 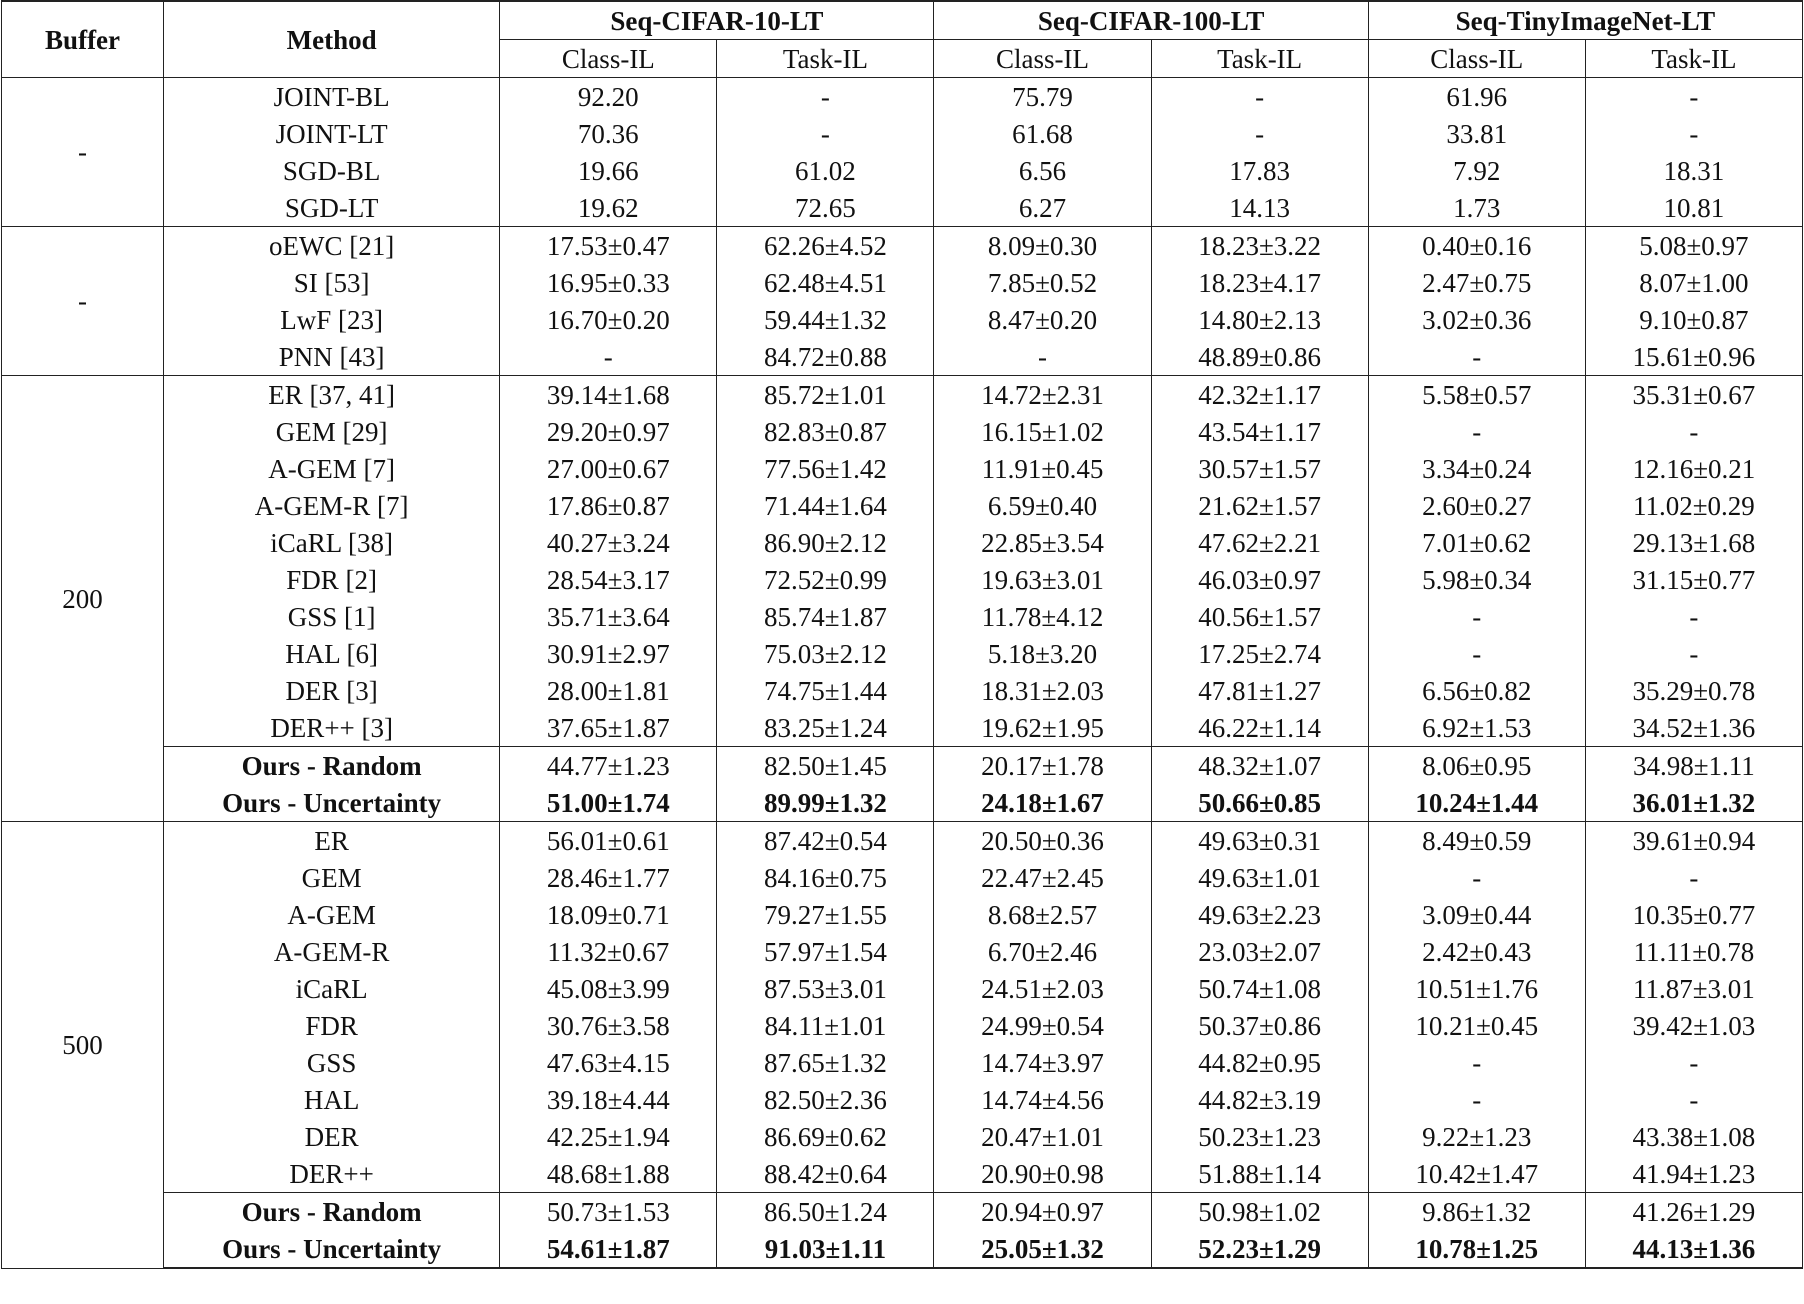 What do you see at coordinates (717, 20) in the screenshot?
I see `dataset-header: Seq-CIFAR-10-LT` at bounding box center [717, 20].